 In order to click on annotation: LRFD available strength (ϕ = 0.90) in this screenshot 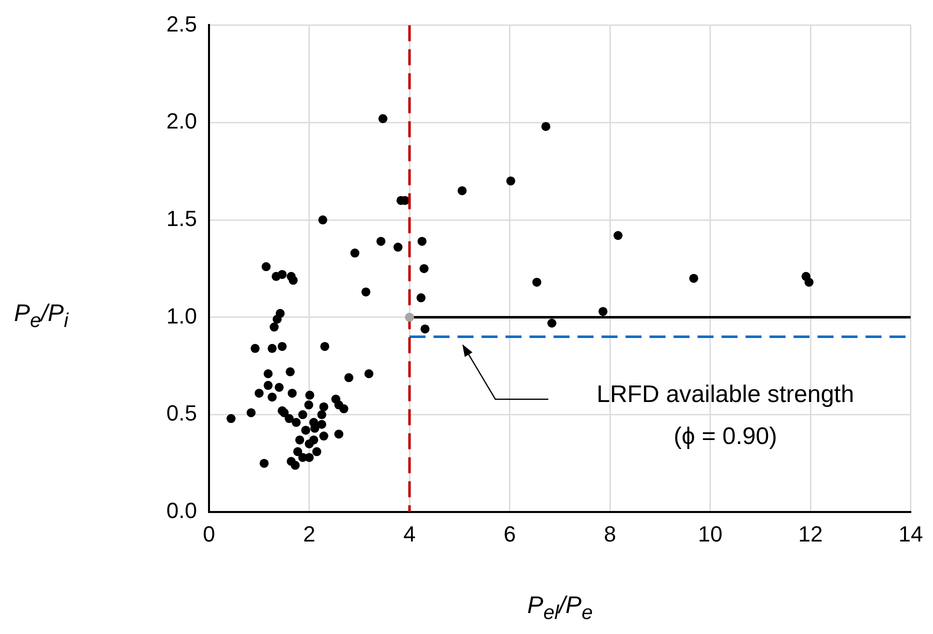, I will do `click(725, 415)`.